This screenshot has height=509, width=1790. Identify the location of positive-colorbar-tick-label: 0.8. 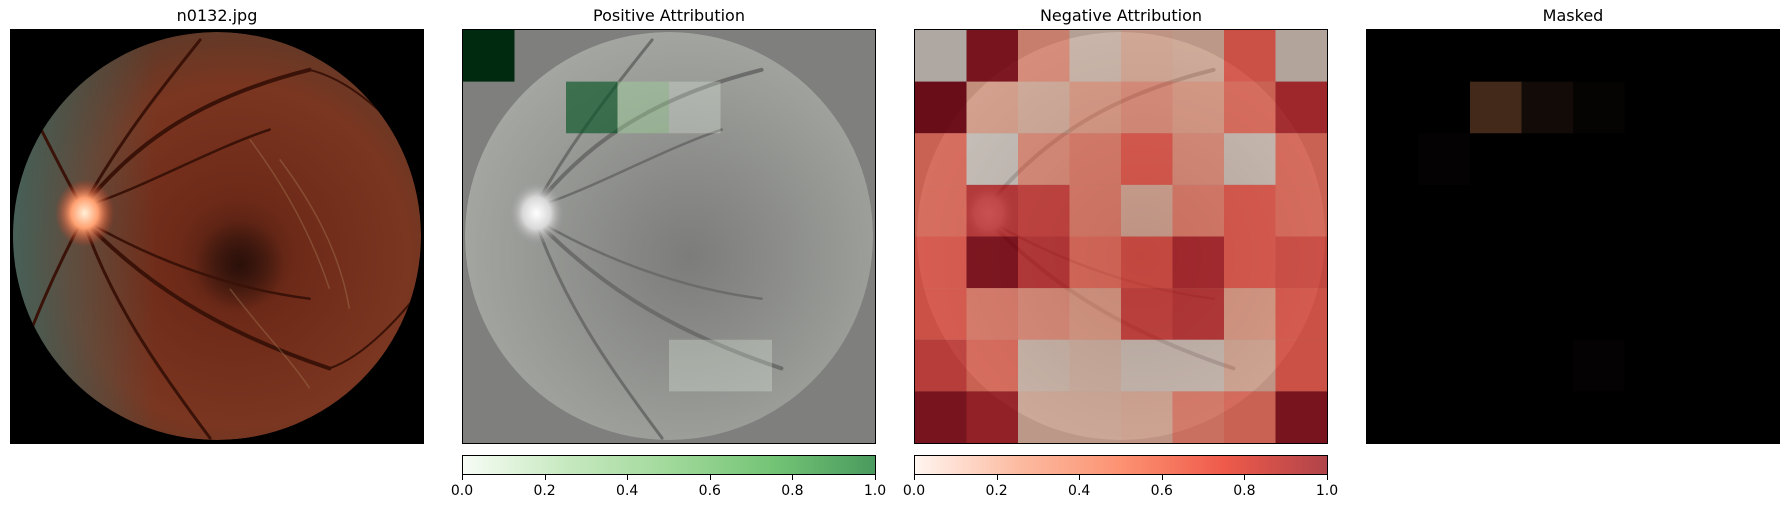
(792, 491).